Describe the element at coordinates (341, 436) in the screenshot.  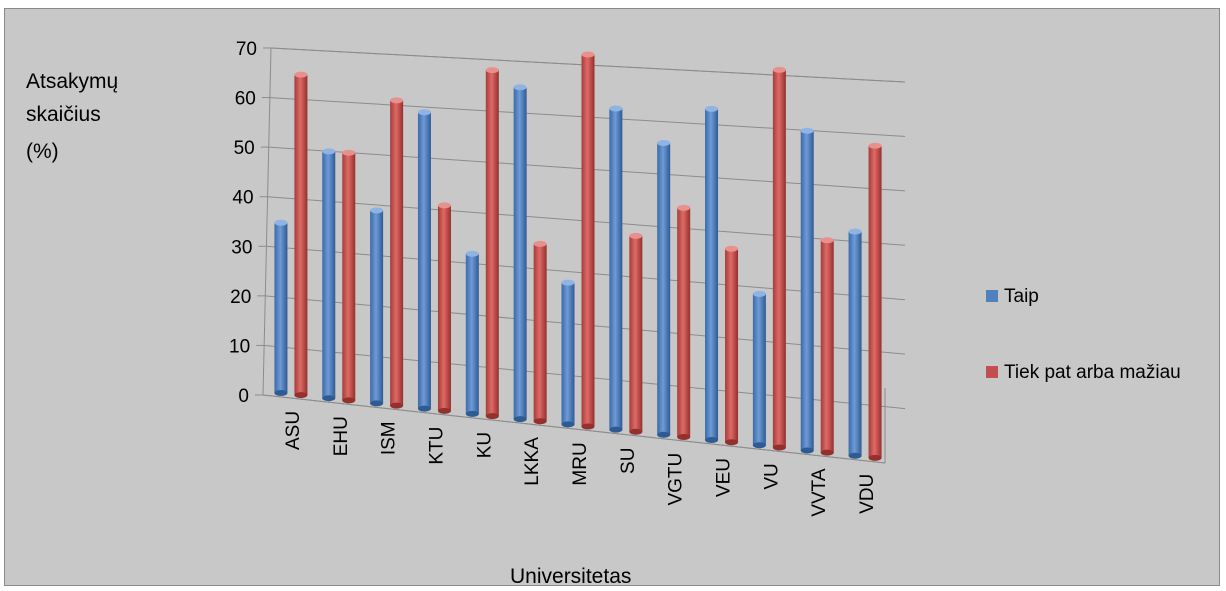
I see `x-tick-label: EHU` at that location.